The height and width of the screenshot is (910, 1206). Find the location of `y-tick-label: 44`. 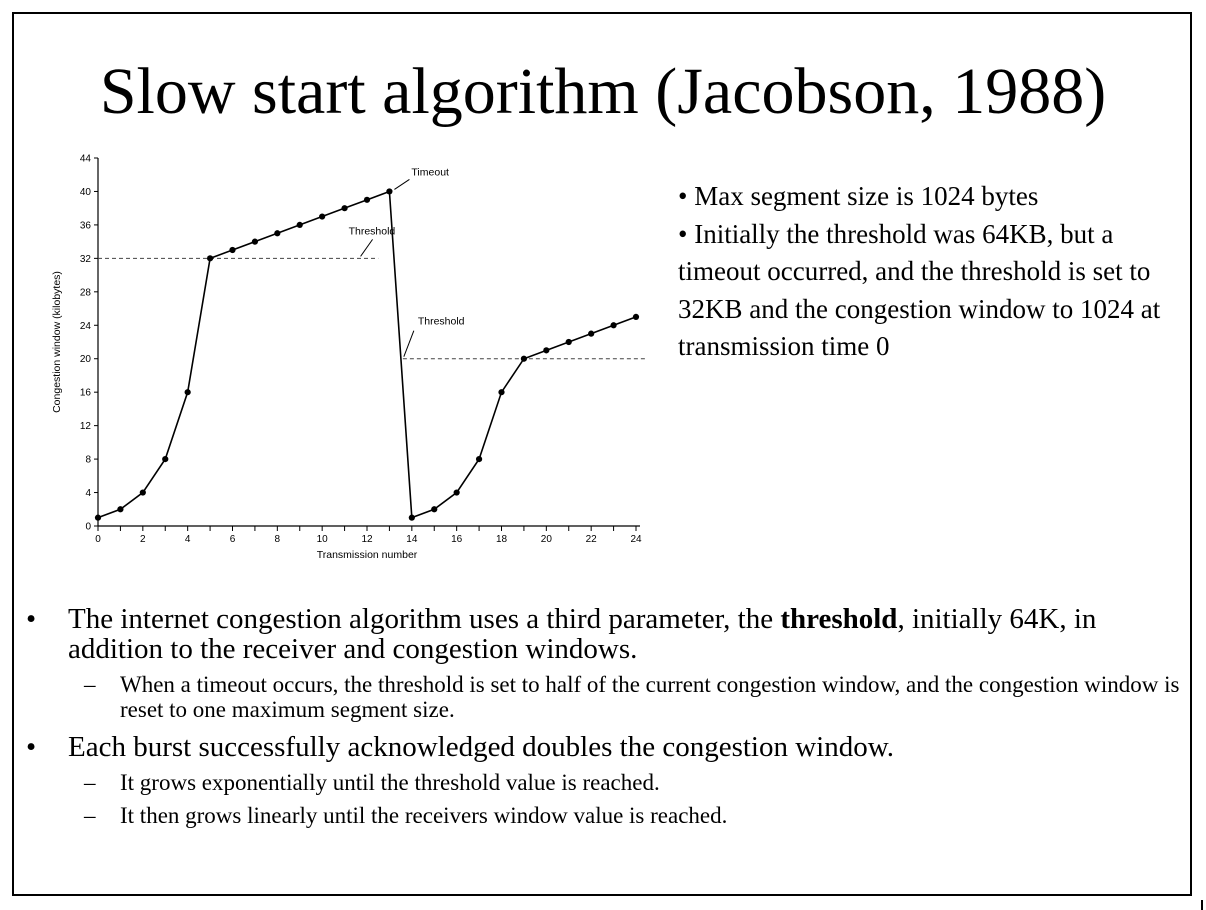

y-tick-label: 44 is located at coordinates (86, 159).